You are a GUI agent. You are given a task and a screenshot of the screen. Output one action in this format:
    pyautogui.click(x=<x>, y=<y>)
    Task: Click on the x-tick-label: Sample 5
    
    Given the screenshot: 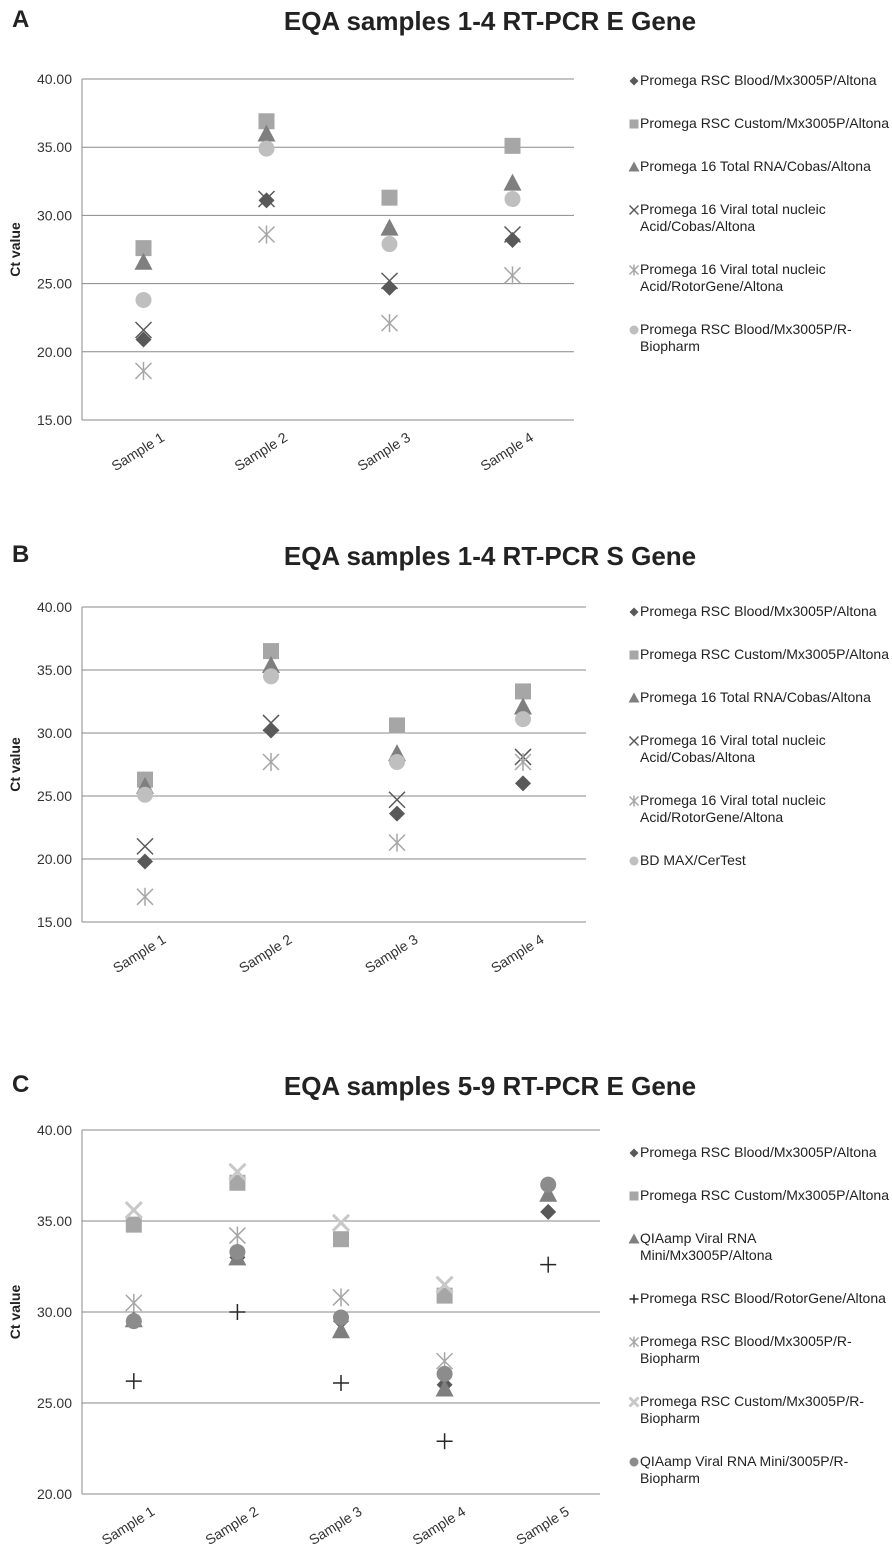 What is the action you would take?
    pyautogui.click(x=542, y=1525)
    